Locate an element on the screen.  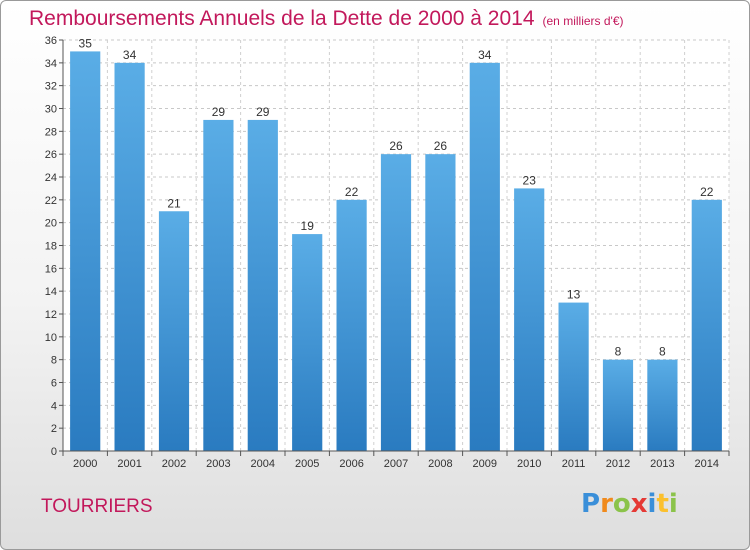
value-label: 19 is located at coordinates (308, 226).